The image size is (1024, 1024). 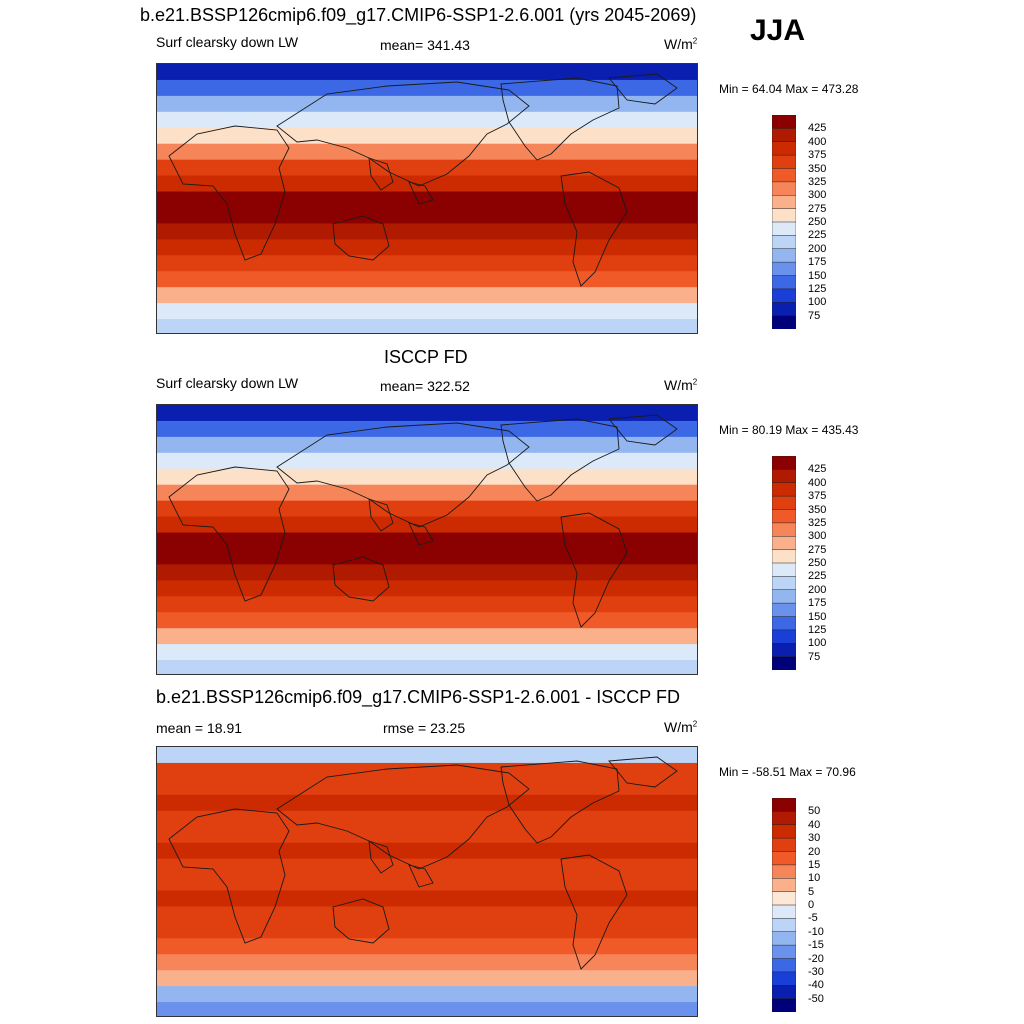 I want to click on panel2-colorbar, so click(x=784, y=563).